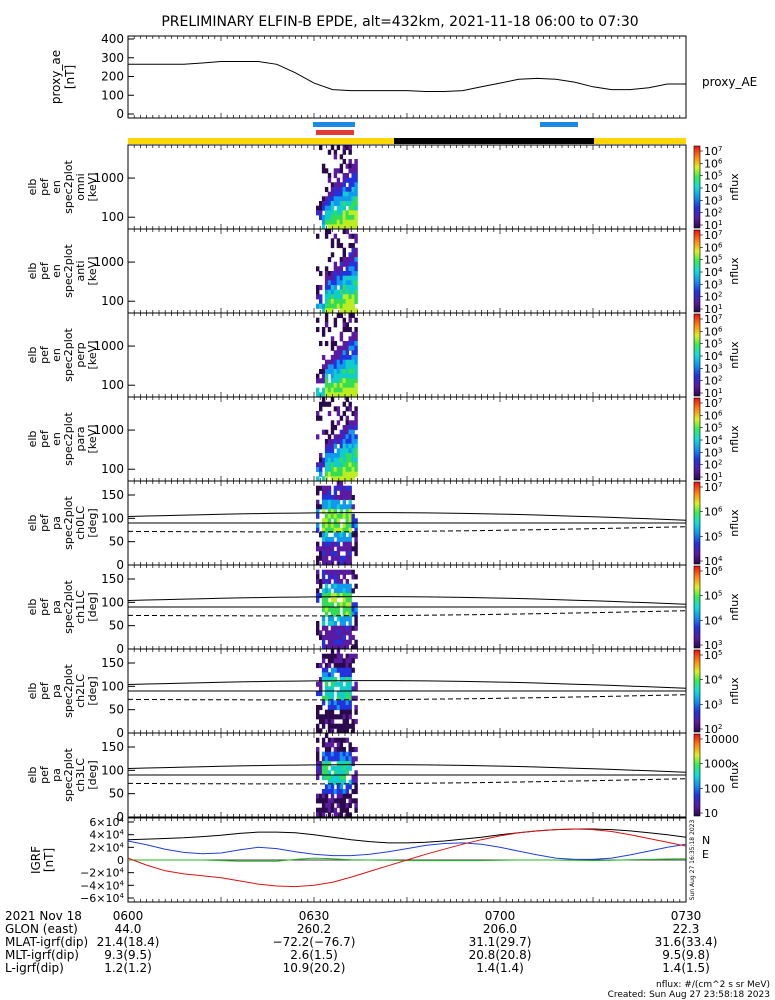  I want to click on ch0LC-colorbar-label: 106, so click(713, 512).